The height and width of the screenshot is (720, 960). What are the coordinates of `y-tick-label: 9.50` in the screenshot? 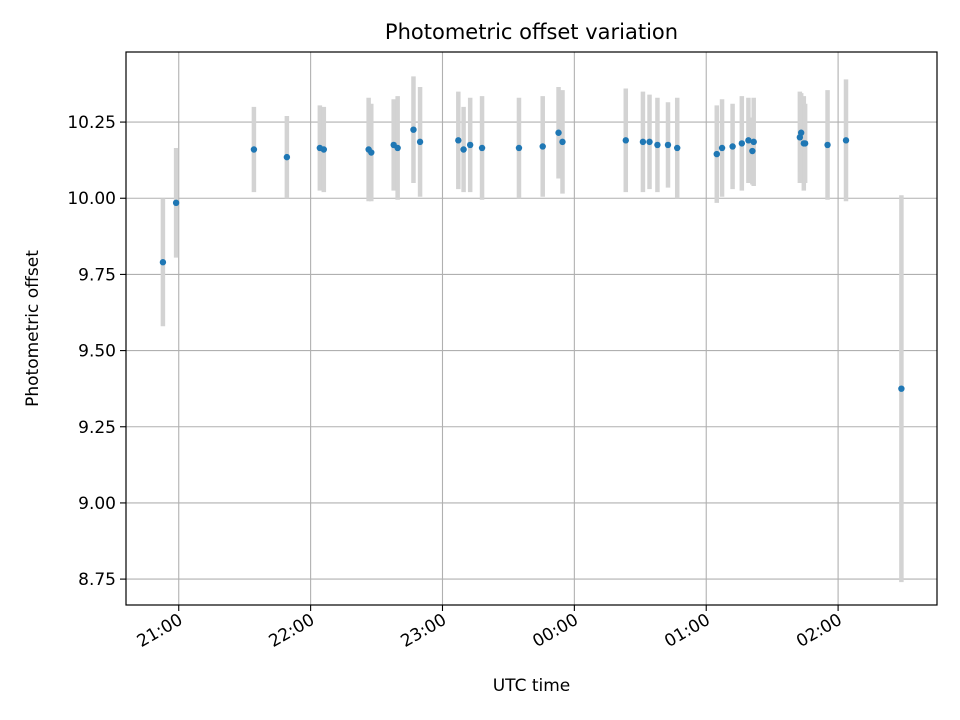 It's located at (97, 352).